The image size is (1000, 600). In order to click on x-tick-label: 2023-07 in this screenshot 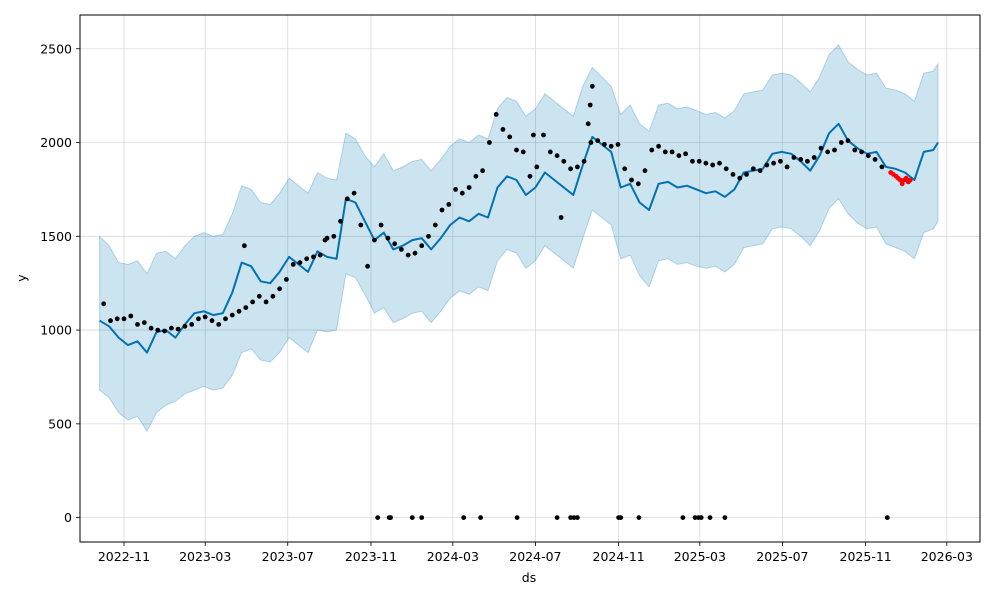, I will do `click(288, 556)`.